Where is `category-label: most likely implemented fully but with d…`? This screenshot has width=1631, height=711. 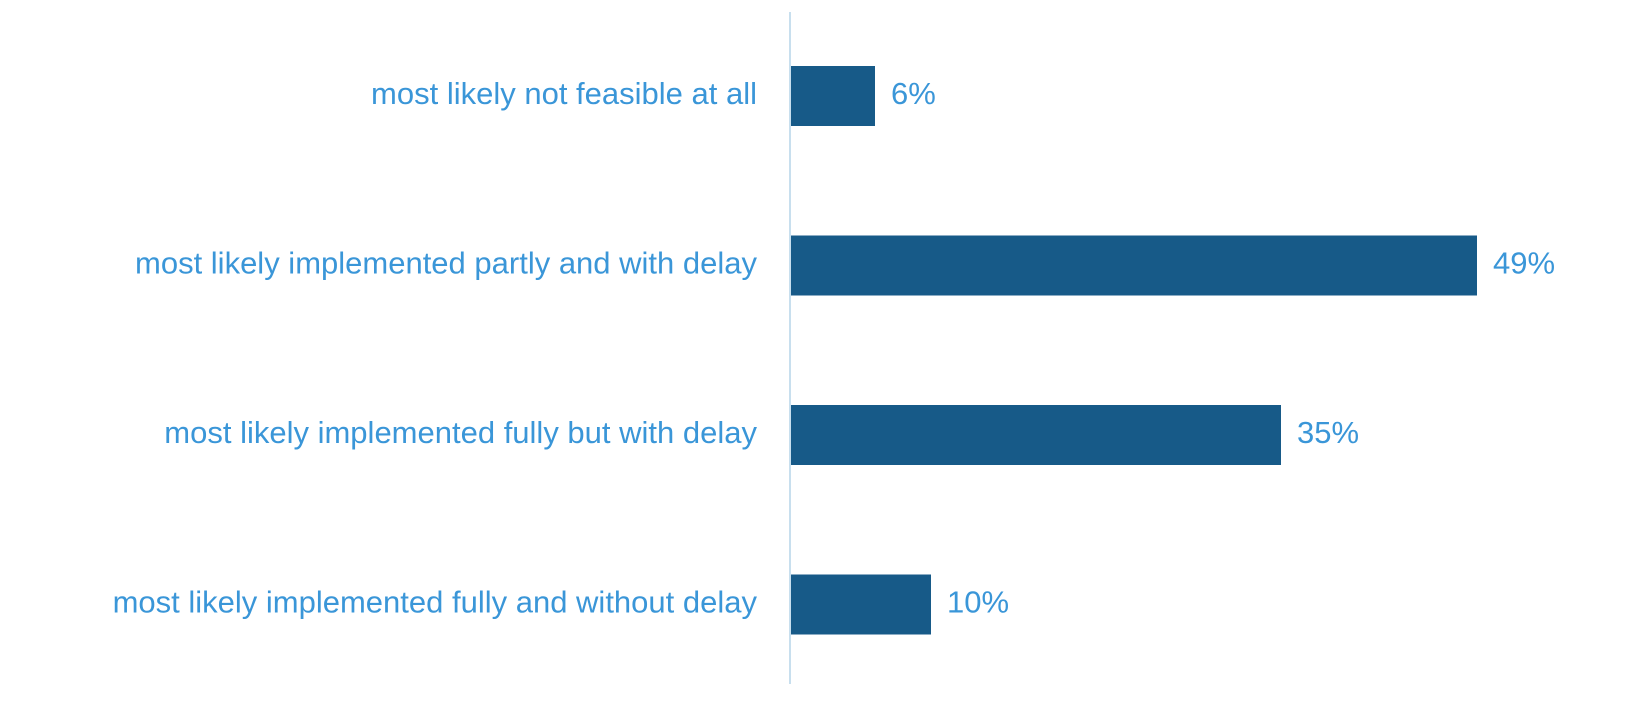
category-label: most likely implemented fully but with d… is located at coordinates (460, 432).